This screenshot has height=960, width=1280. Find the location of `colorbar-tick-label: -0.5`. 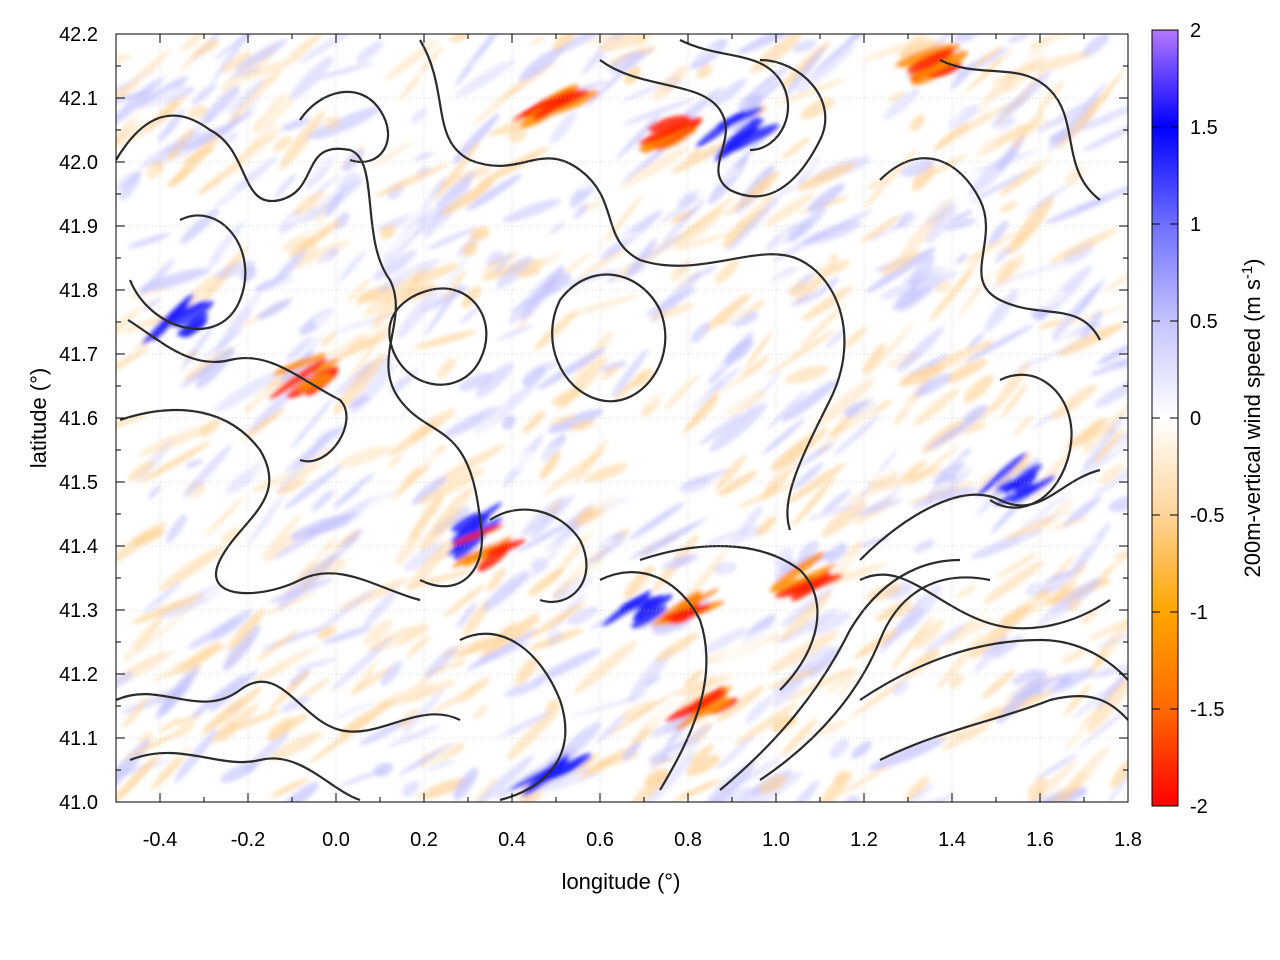

colorbar-tick-label: -0.5 is located at coordinates (1207, 516).